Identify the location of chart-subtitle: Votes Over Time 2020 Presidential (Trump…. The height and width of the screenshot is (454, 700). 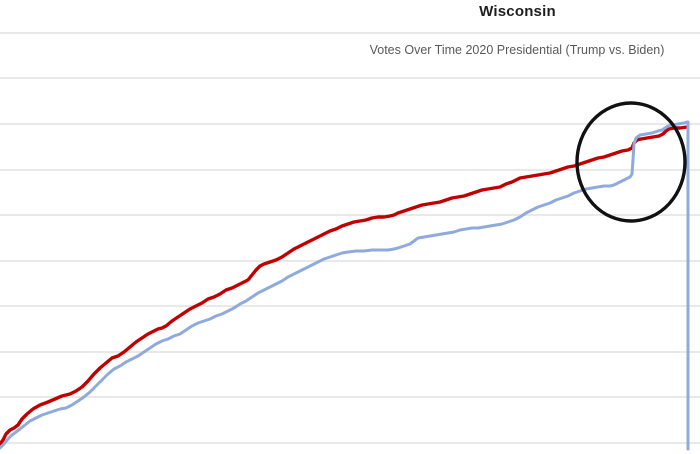
(517, 50).